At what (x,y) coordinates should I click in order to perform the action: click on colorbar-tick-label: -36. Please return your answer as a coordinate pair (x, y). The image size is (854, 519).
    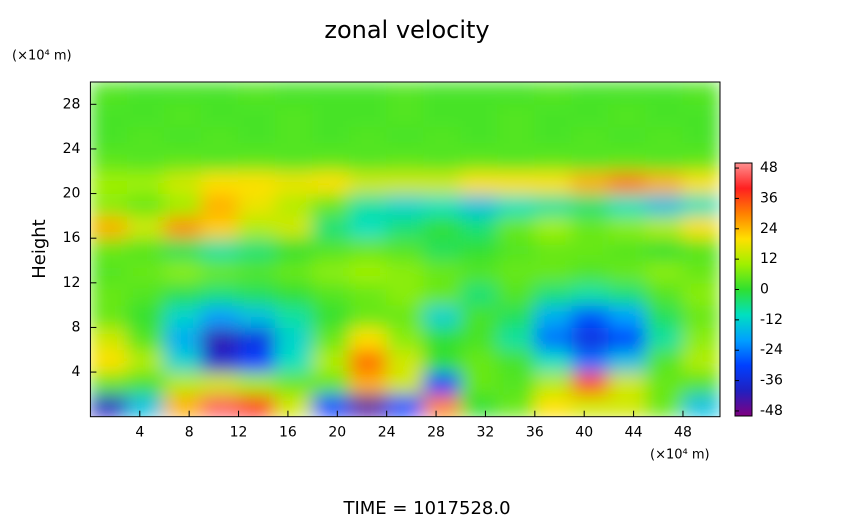
    Looking at the image, I should click on (771, 381).